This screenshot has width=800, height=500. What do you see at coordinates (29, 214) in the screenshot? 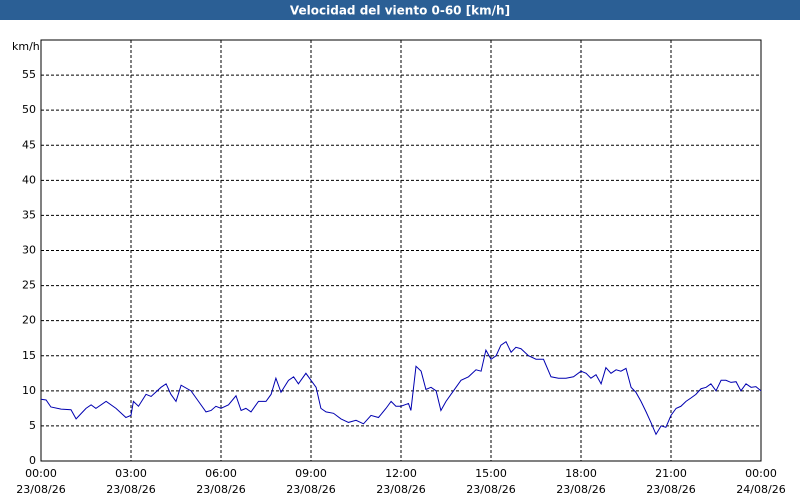
I see `y-tick-label: 35` at bounding box center [29, 214].